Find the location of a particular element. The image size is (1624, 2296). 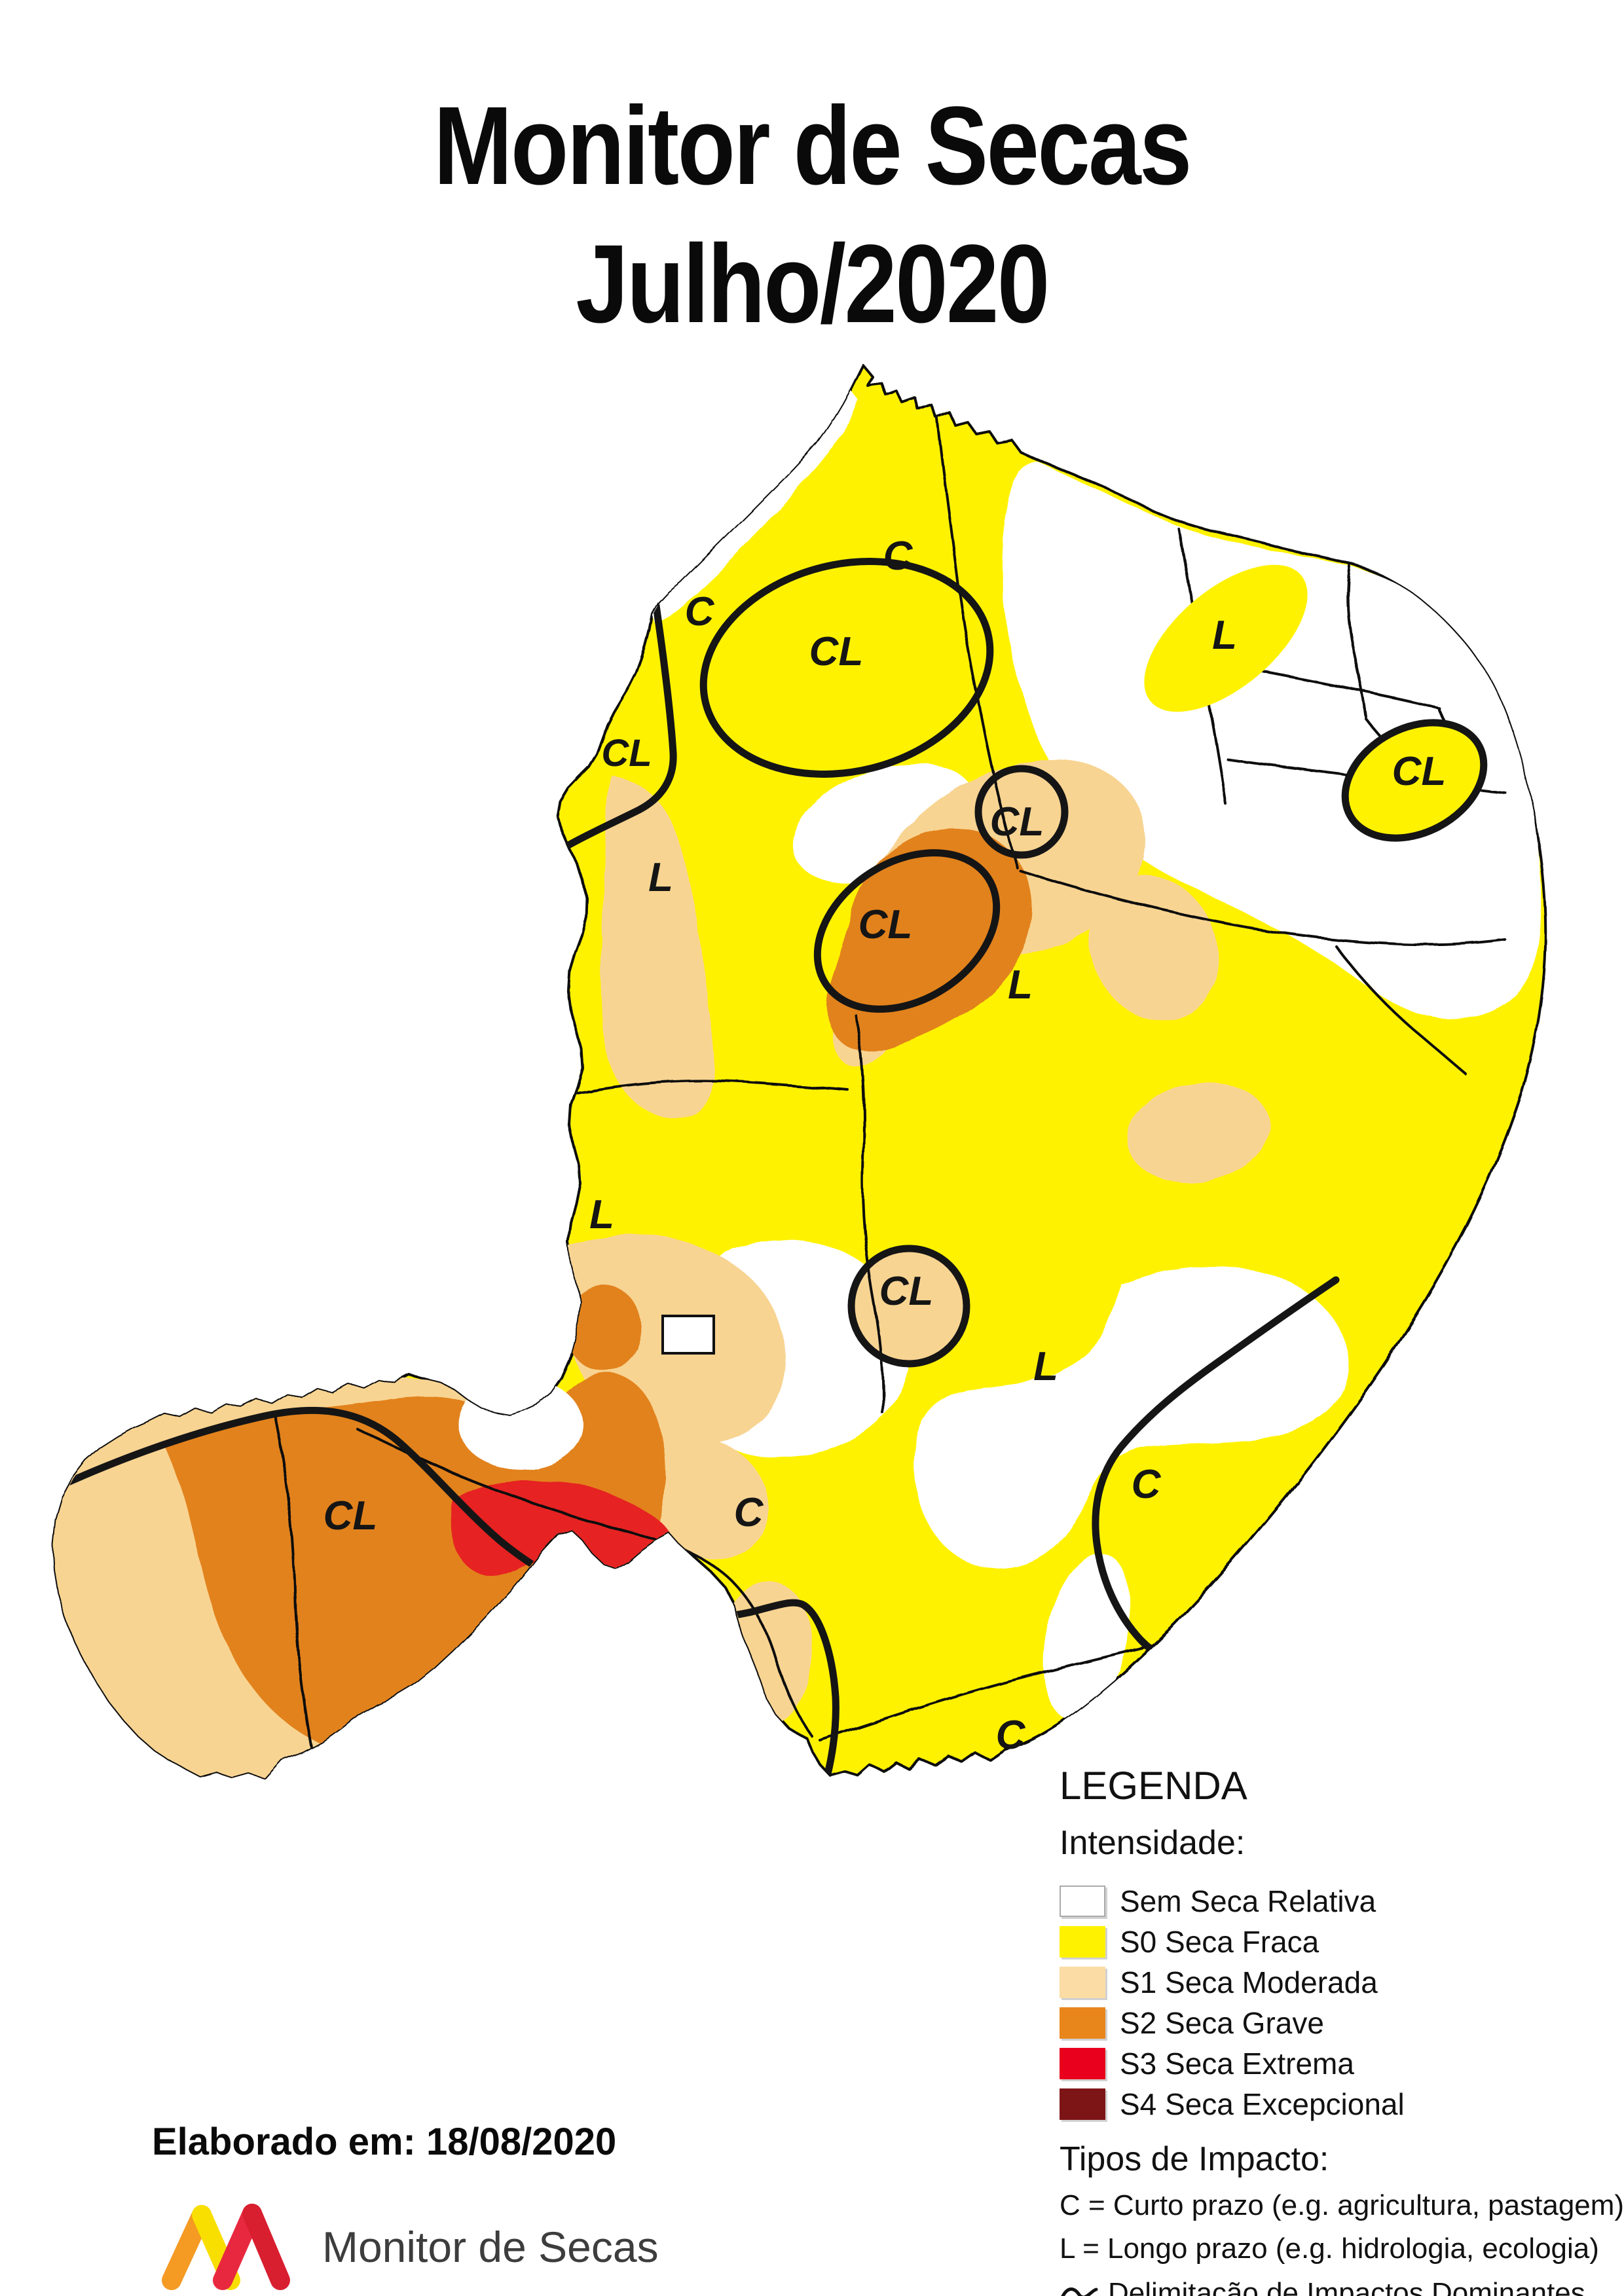

legend-row-s4: S4 Seca Excepcional is located at coordinates (1341, 2104).